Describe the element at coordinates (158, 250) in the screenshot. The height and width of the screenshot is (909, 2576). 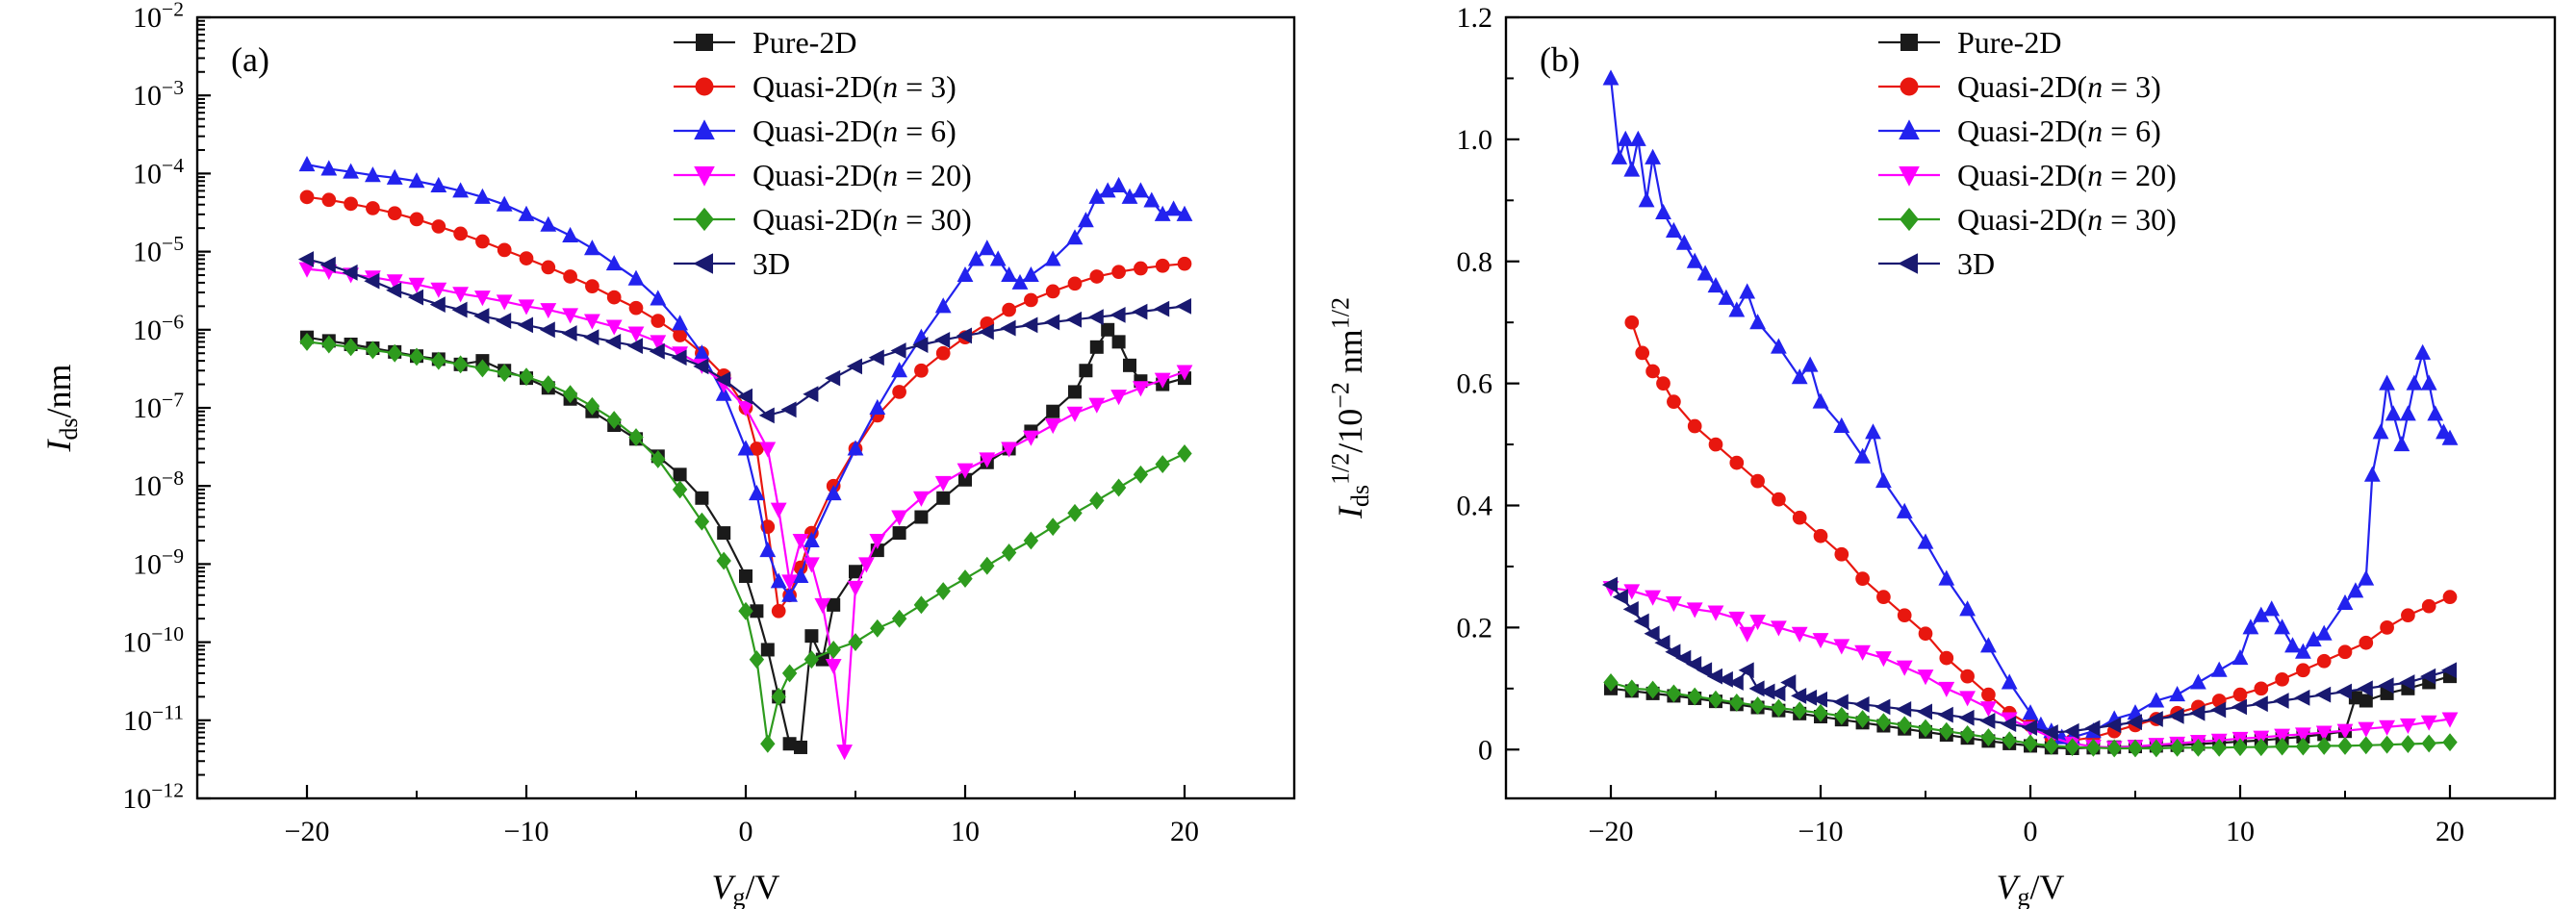
I see `y-tick-label: 10⁻⁵` at that location.